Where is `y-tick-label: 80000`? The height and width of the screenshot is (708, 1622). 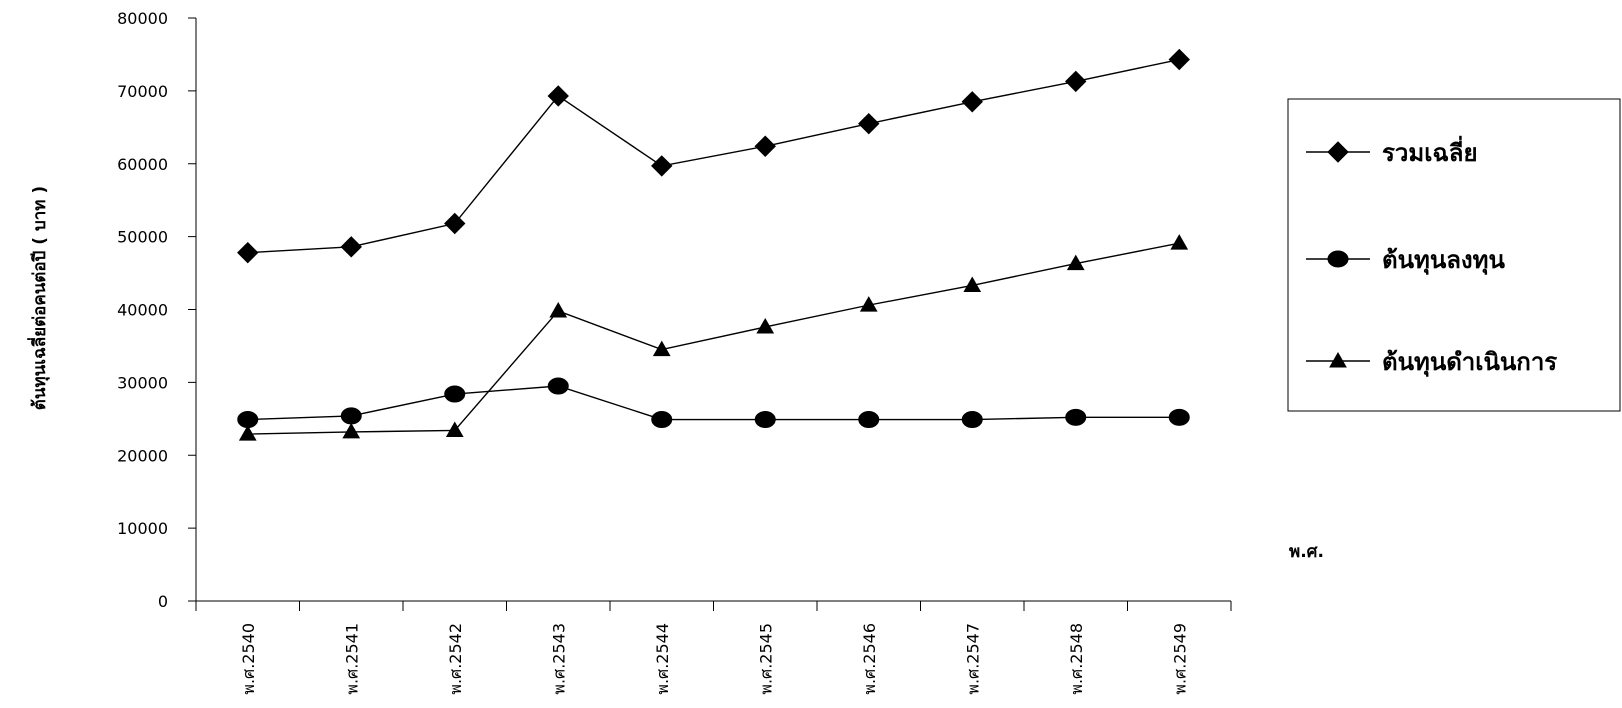
y-tick-label: 80000 is located at coordinates (142, 18).